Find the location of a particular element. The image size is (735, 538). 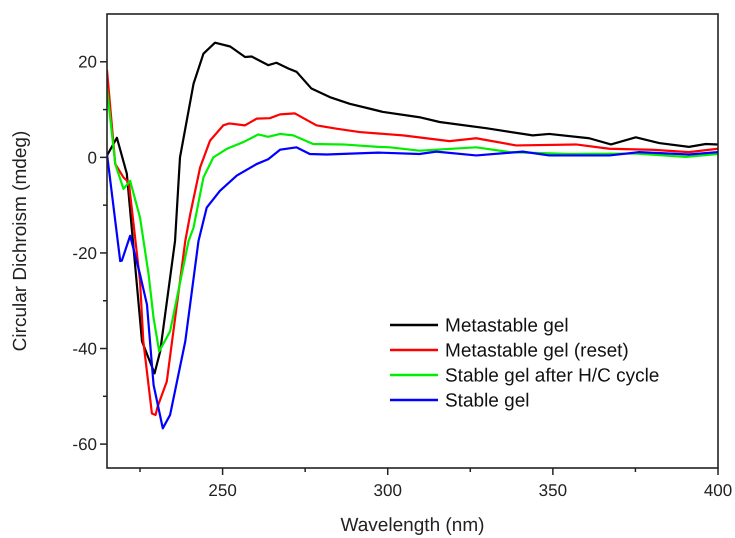

y-axis-title: Circular Dichroism (mdeg) is located at coordinates (20, 241).